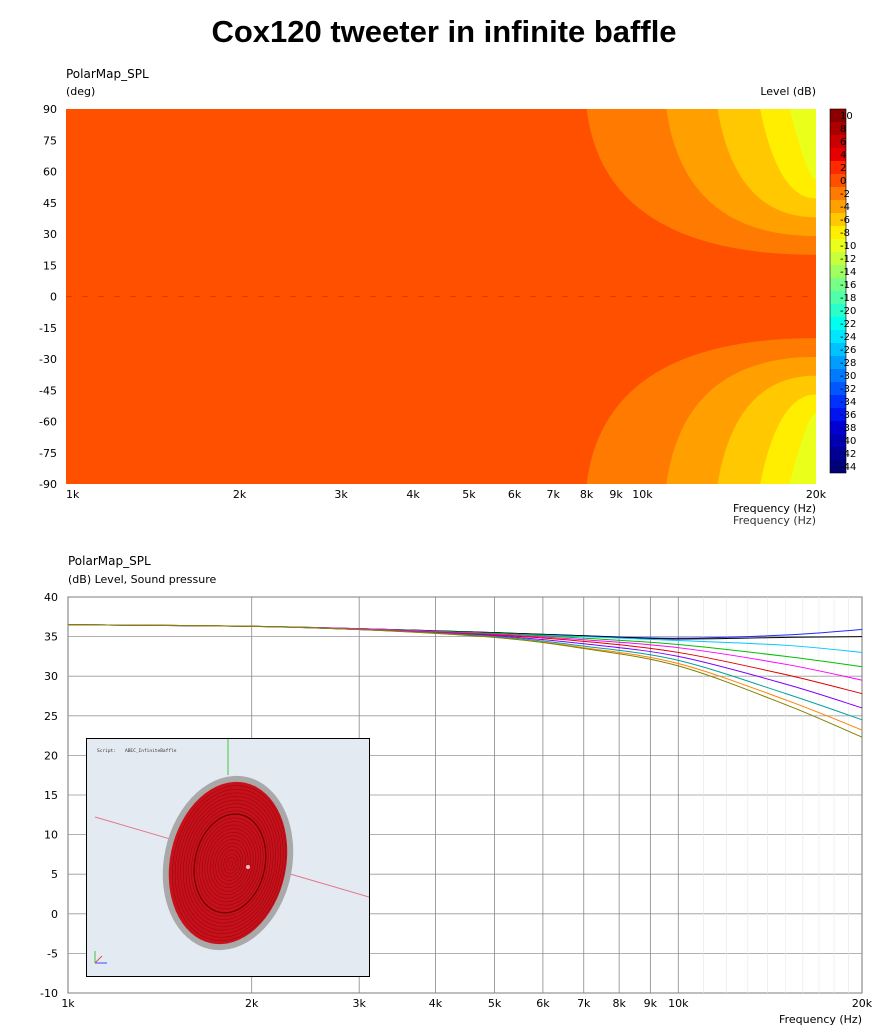 The height and width of the screenshot is (1031, 888). Describe the element at coordinates (73, 494) in the screenshot. I see `heatmap-x-tick-label: 1k` at that location.